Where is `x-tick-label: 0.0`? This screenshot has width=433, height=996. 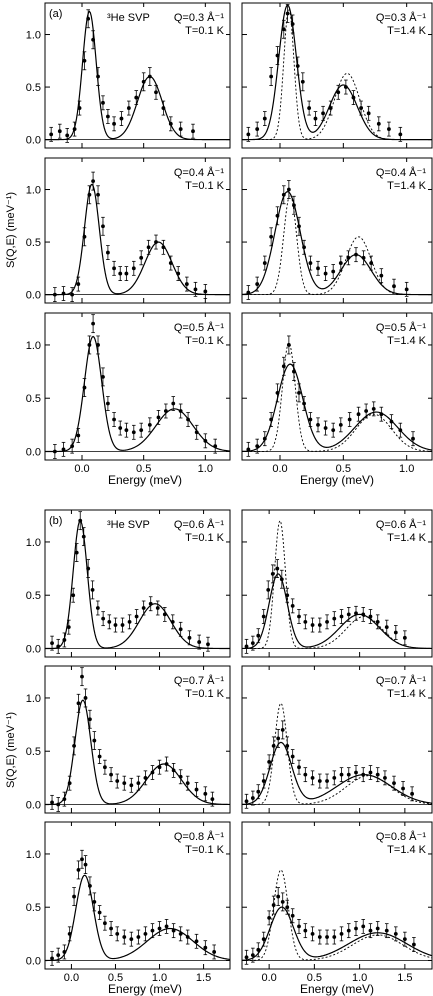
x-tick-label: 0.0 is located at coordinates (71, 978).